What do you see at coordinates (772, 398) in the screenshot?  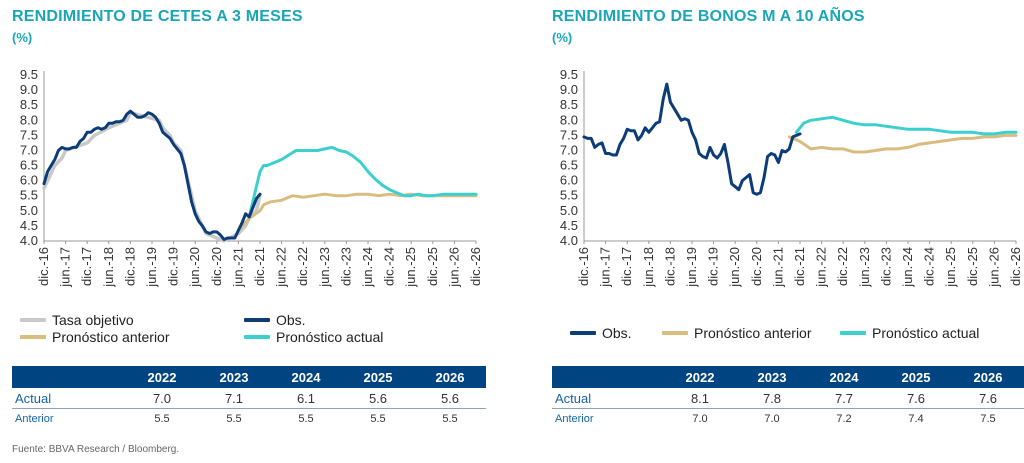 I see `table-cell: 7.8` at bounding box center [772, 398].